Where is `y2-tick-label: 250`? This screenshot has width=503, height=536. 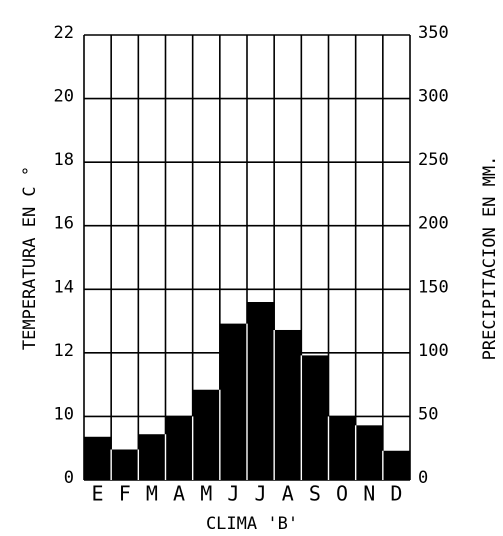
y2-tick-label: 250 is located at coordinates (433, 160).